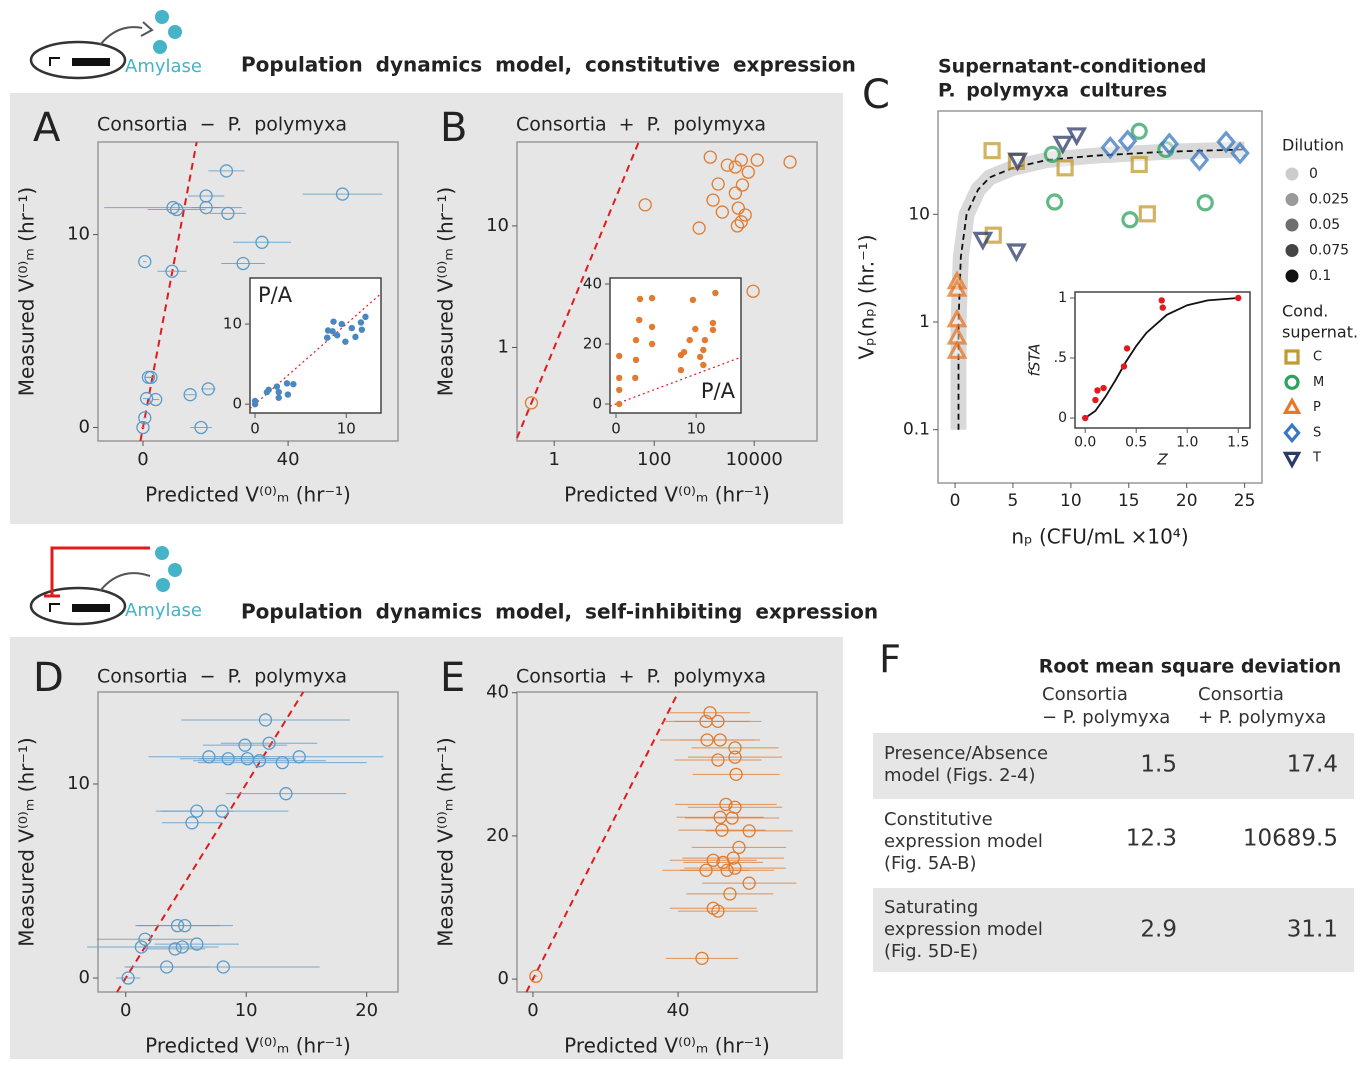  What do you see at coordinates (1072, 67) in the screenshot?
I see `chart-title: Supernatant-conditioned` at bounding box center [1072, 67].